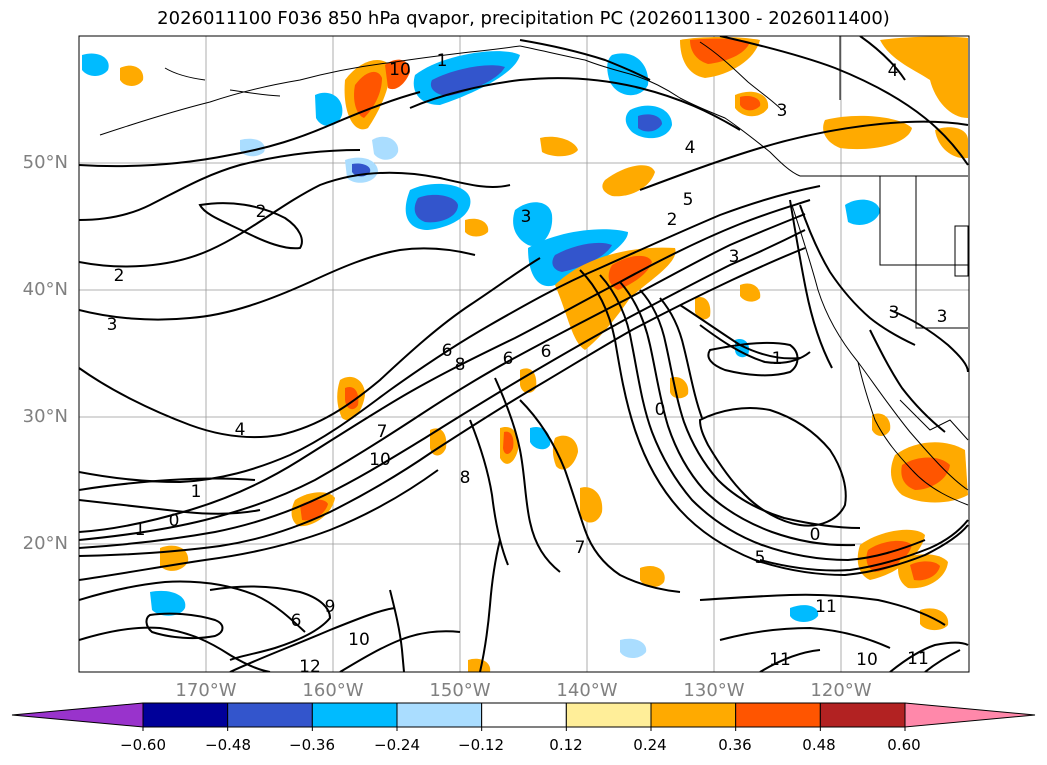 The image size is (1047, 765). I want to click on lon-label-120w: 120°W, so click(841, 690).